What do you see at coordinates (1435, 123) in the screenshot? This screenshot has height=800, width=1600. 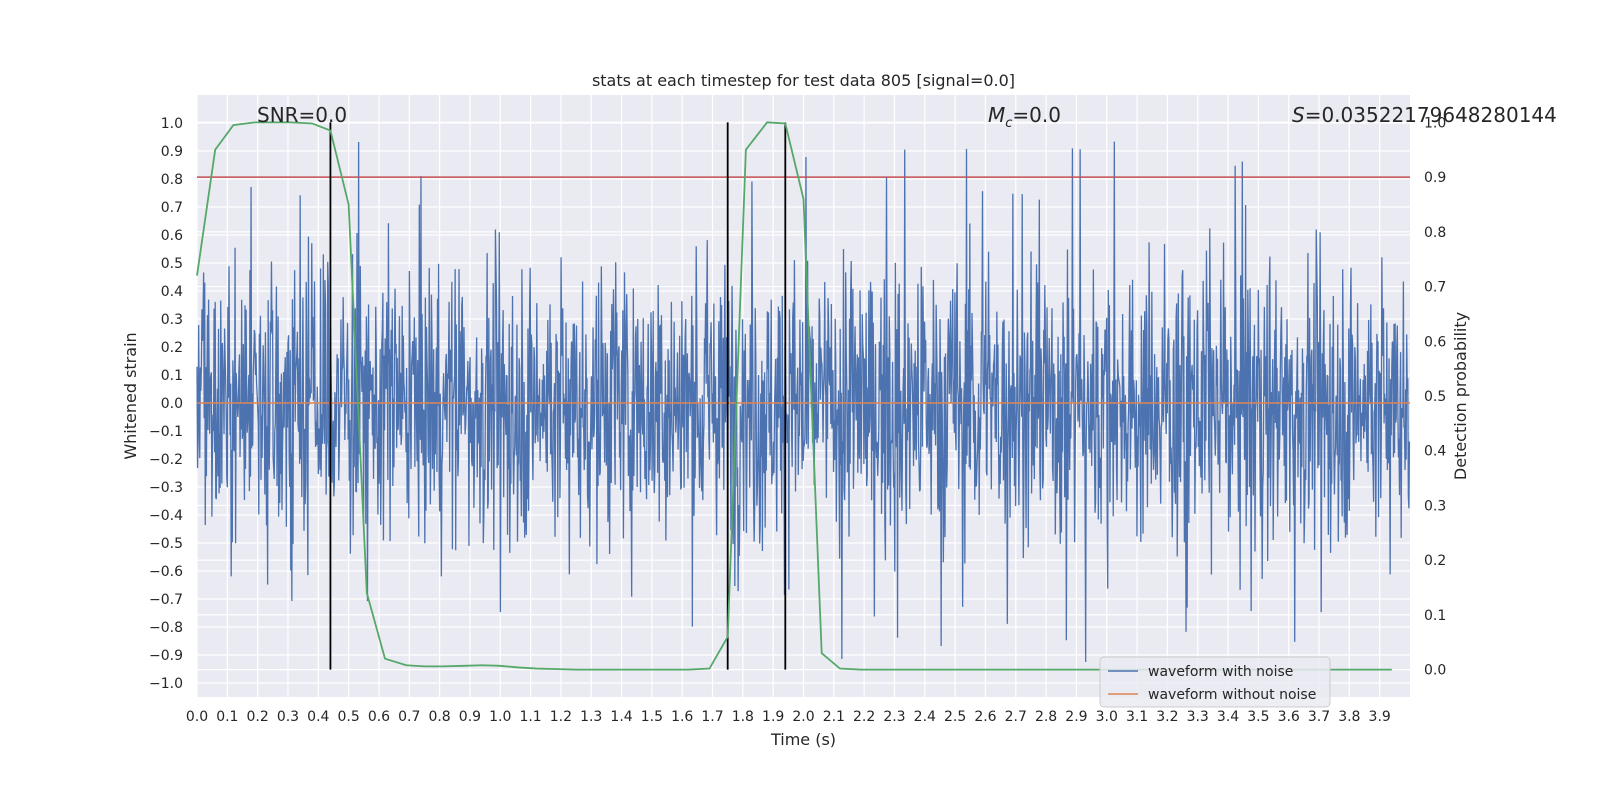 I see `y-right-tick-label: 1.0` at bounding box center [1435, 123].